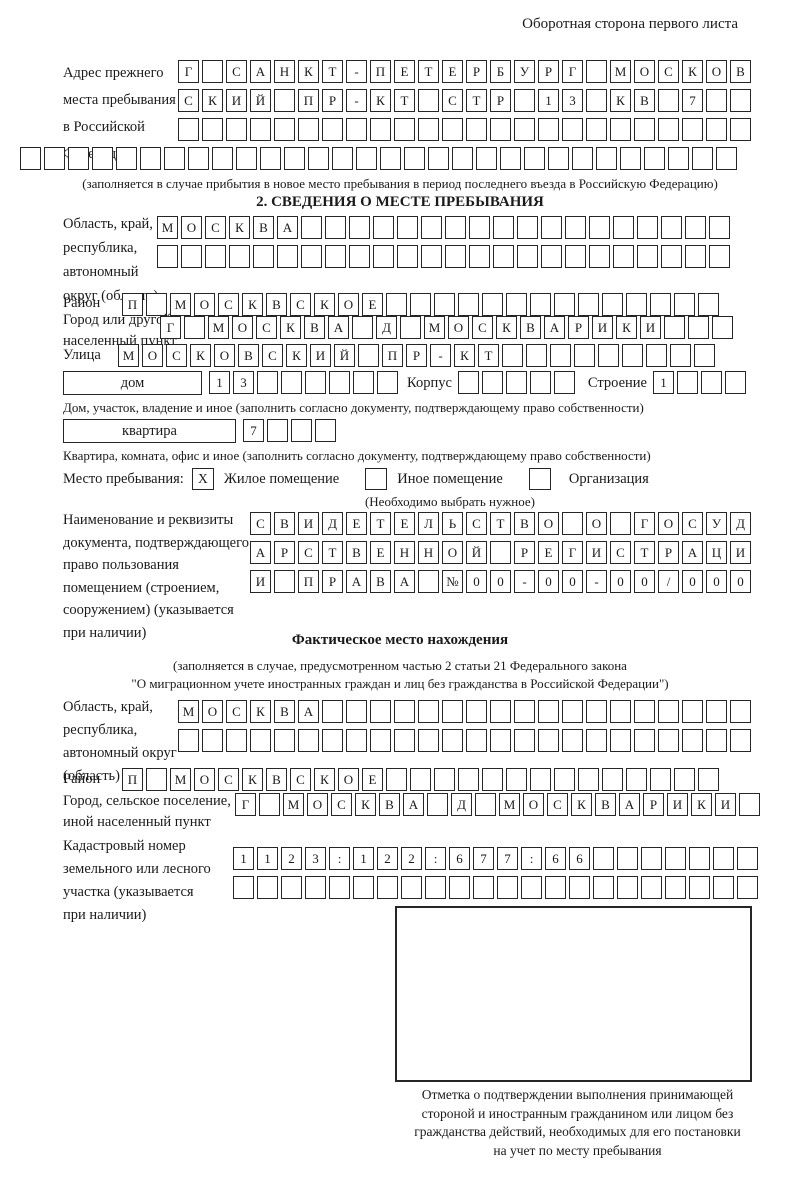 The width and height of the screenshot is (800, 1180). I want to click on char-cell: Ц, so click(716, 552).